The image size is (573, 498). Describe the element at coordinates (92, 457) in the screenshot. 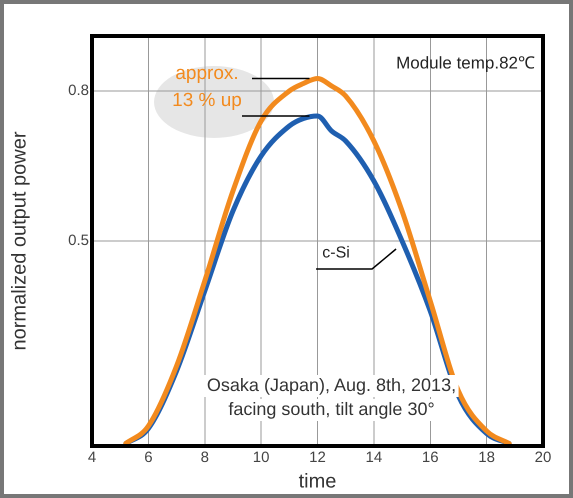

I see `x-tick-label: 4` at that location.